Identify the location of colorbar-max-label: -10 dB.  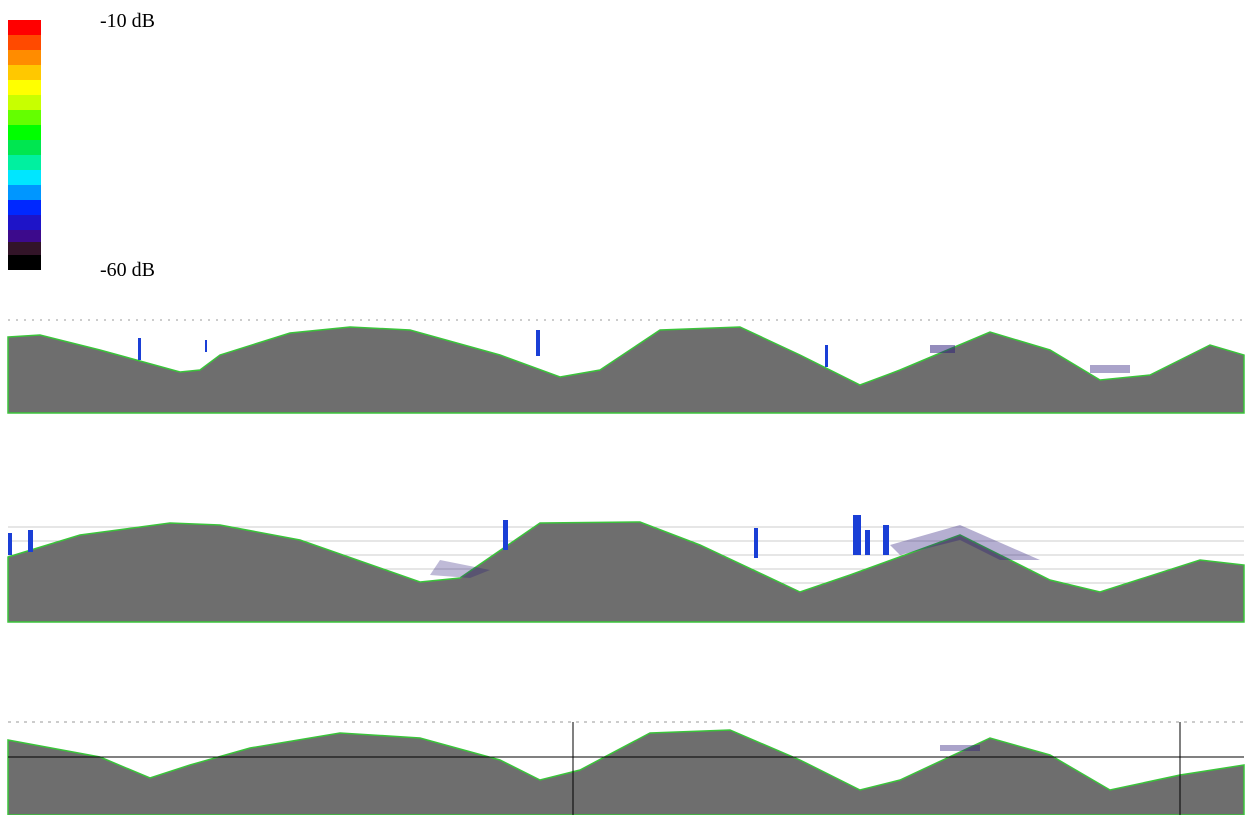
(127, 21).